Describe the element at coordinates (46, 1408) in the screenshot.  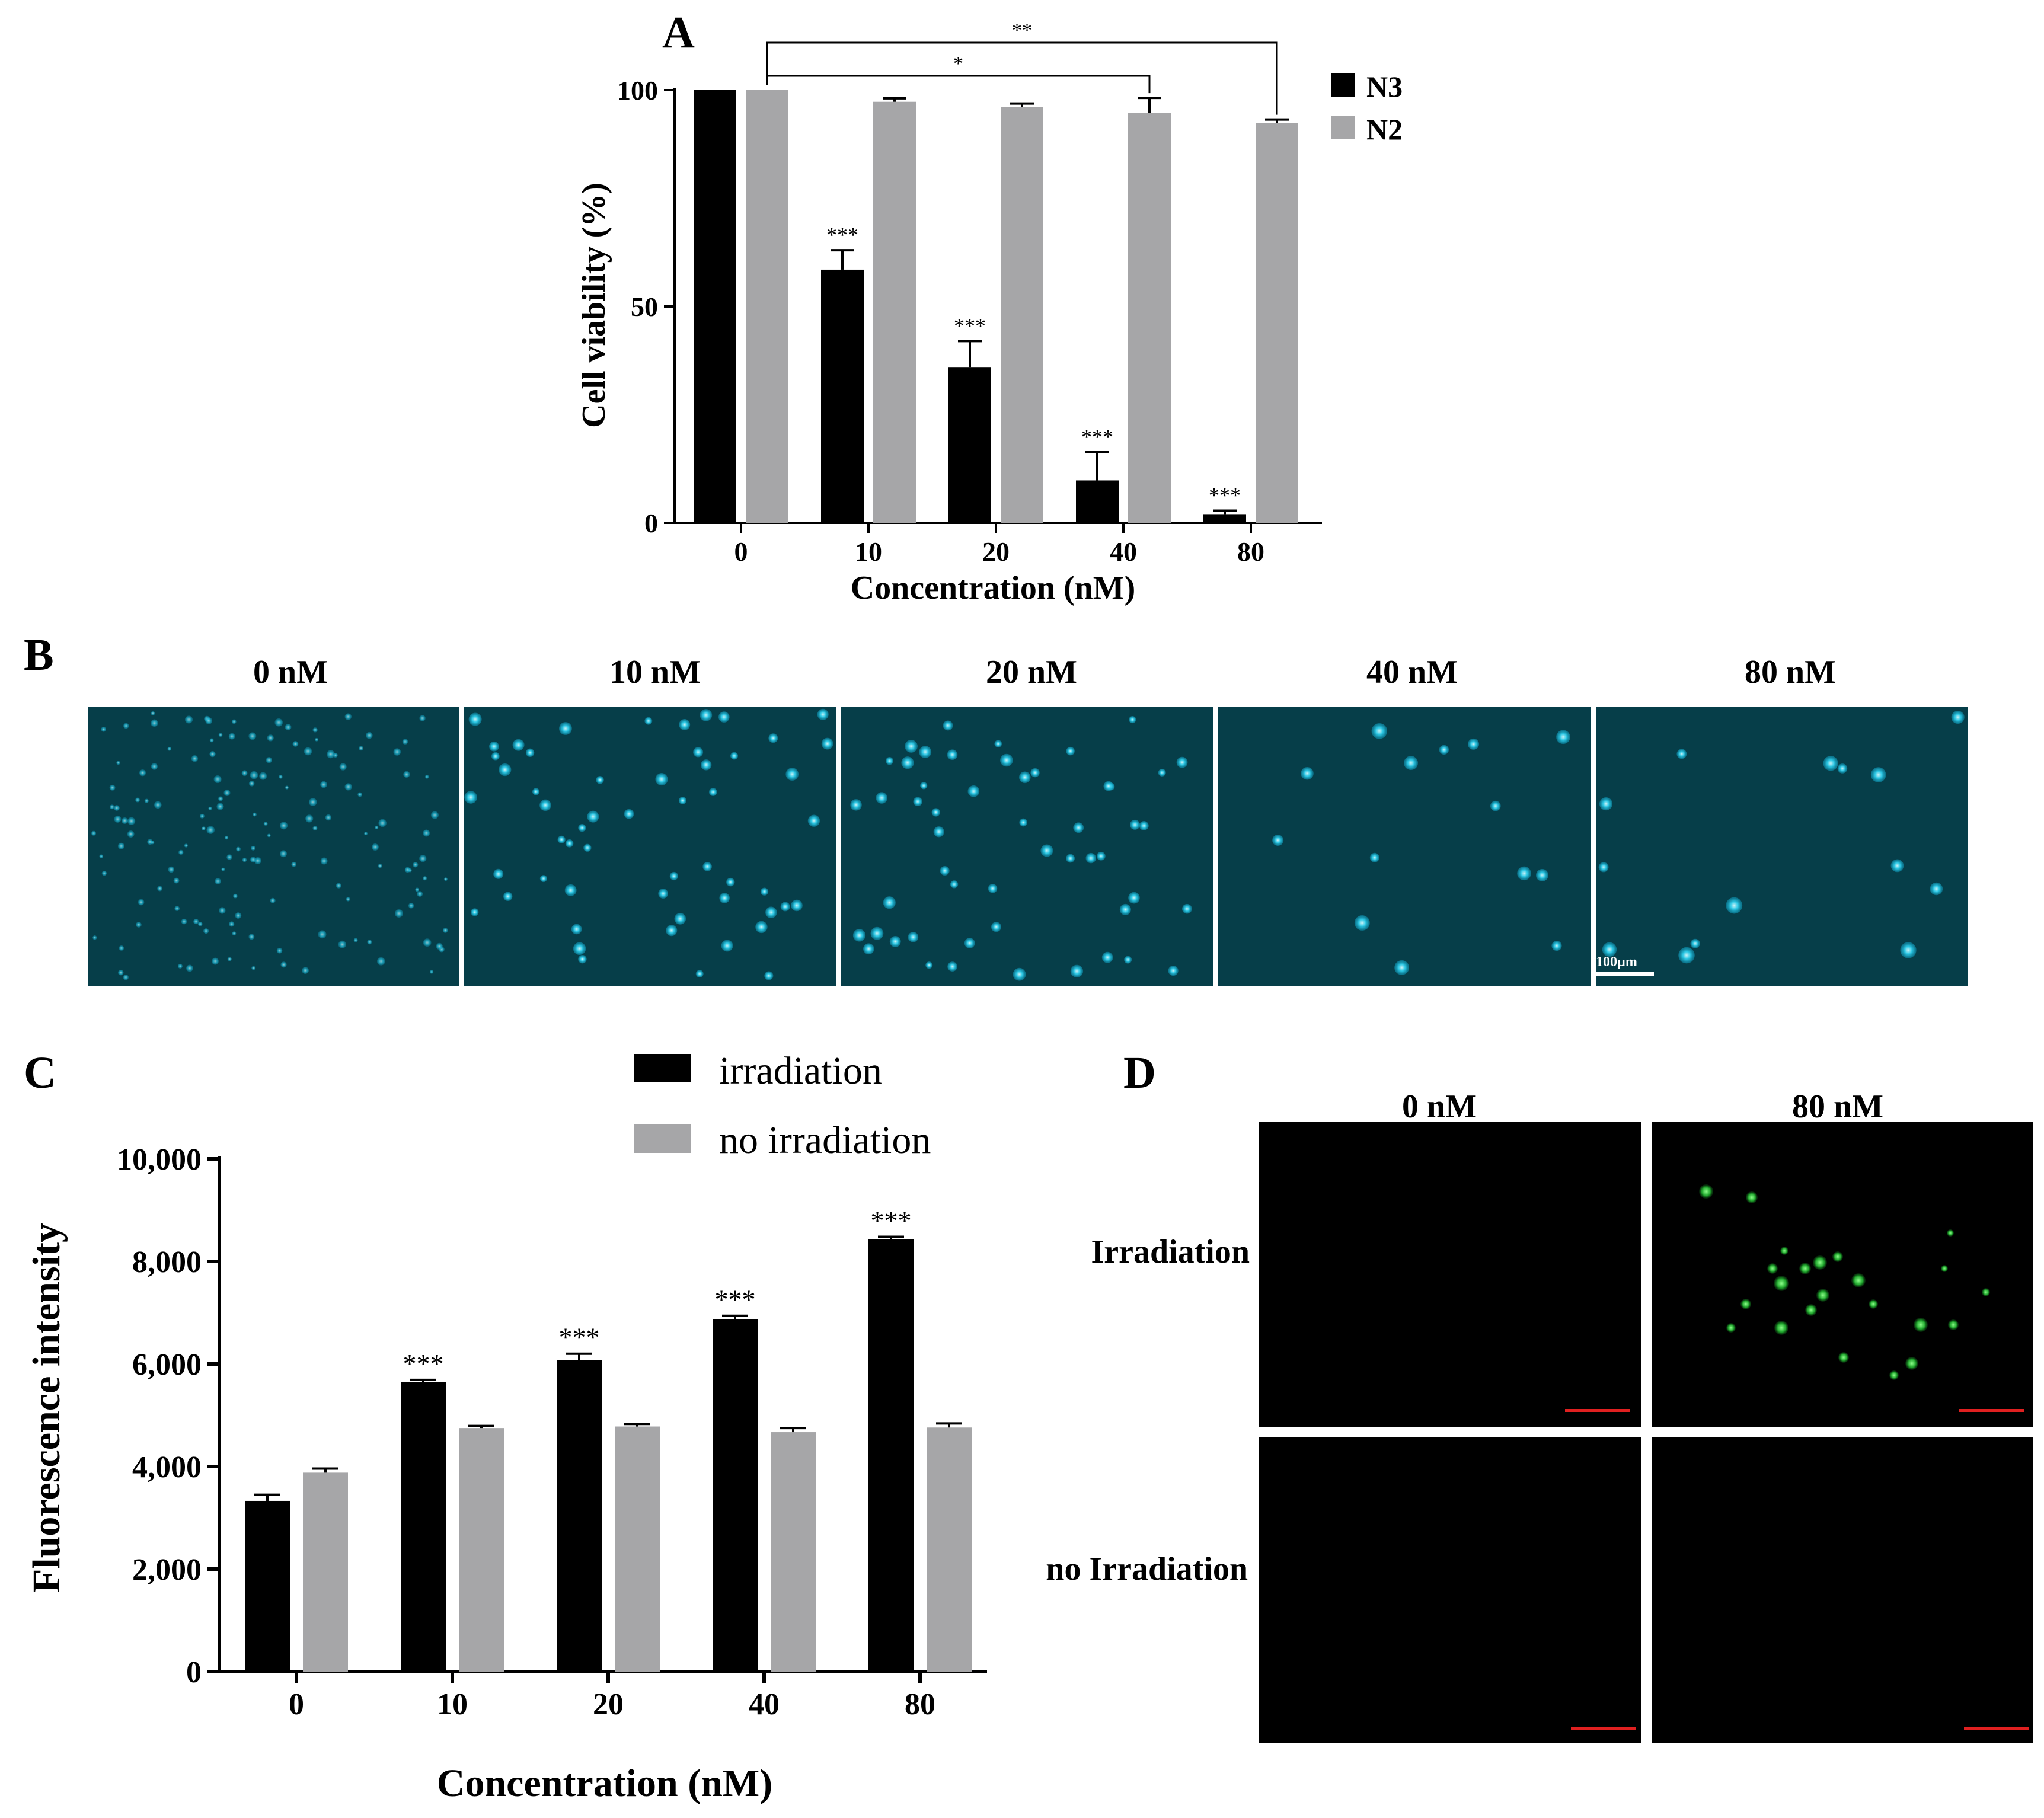
I see `panel-c-y-axis-title: Fluorescence intensity` at that location.